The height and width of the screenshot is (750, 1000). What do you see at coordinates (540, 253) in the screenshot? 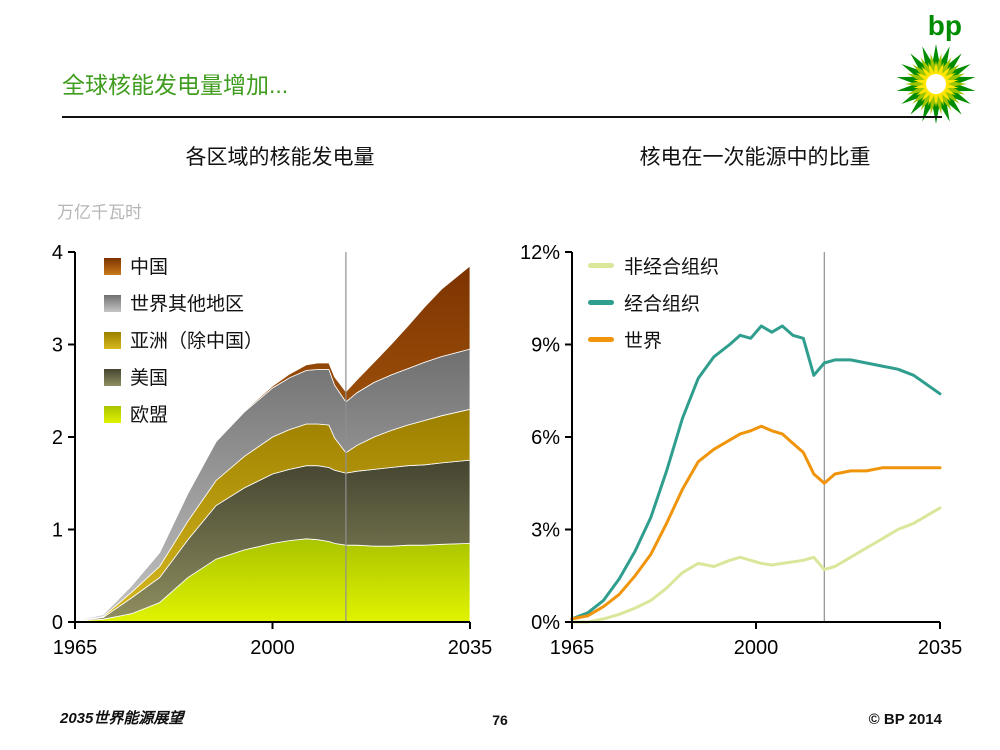
I see `chart-text: 12%` at bounding box center [540, 253].